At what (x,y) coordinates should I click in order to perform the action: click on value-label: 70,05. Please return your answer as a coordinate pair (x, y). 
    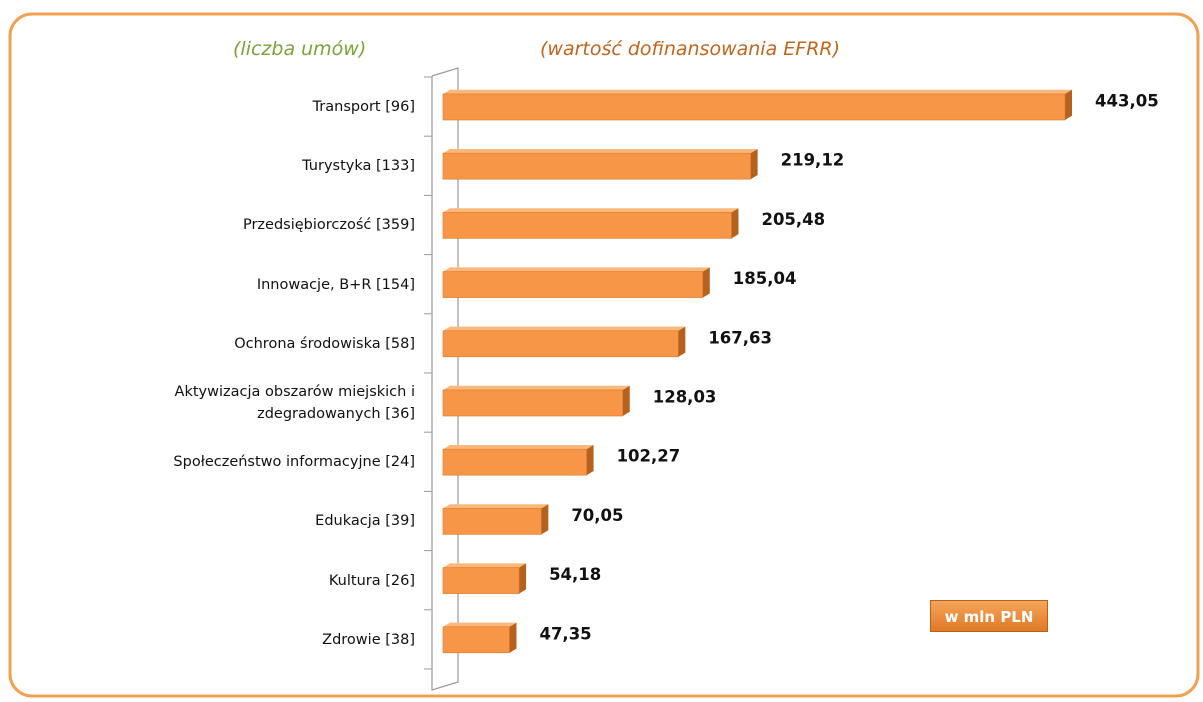
    Looking at the image, I should click on (597, 515).